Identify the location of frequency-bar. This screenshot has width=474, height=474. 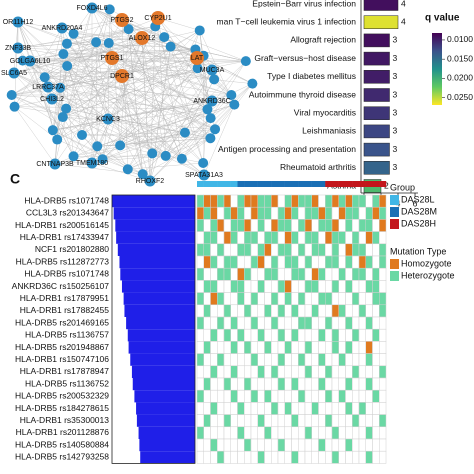
(159, 298).